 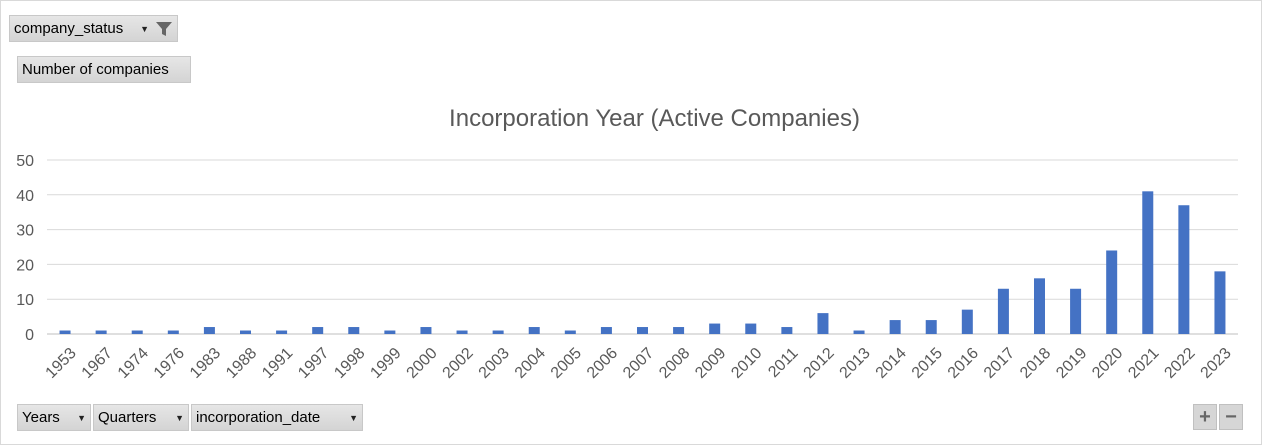 What do you see at coordinates (786, 330) in the screenshot?
I see `bar-2011` at bounding box center [786, 330].